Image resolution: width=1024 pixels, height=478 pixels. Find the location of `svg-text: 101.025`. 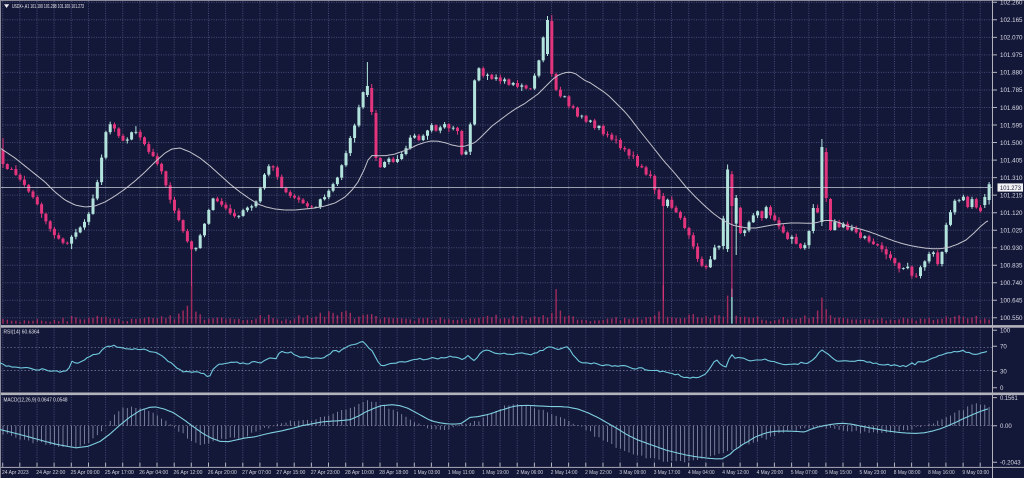

svg-text: 101.025 is located at coordinates (1011, 231).